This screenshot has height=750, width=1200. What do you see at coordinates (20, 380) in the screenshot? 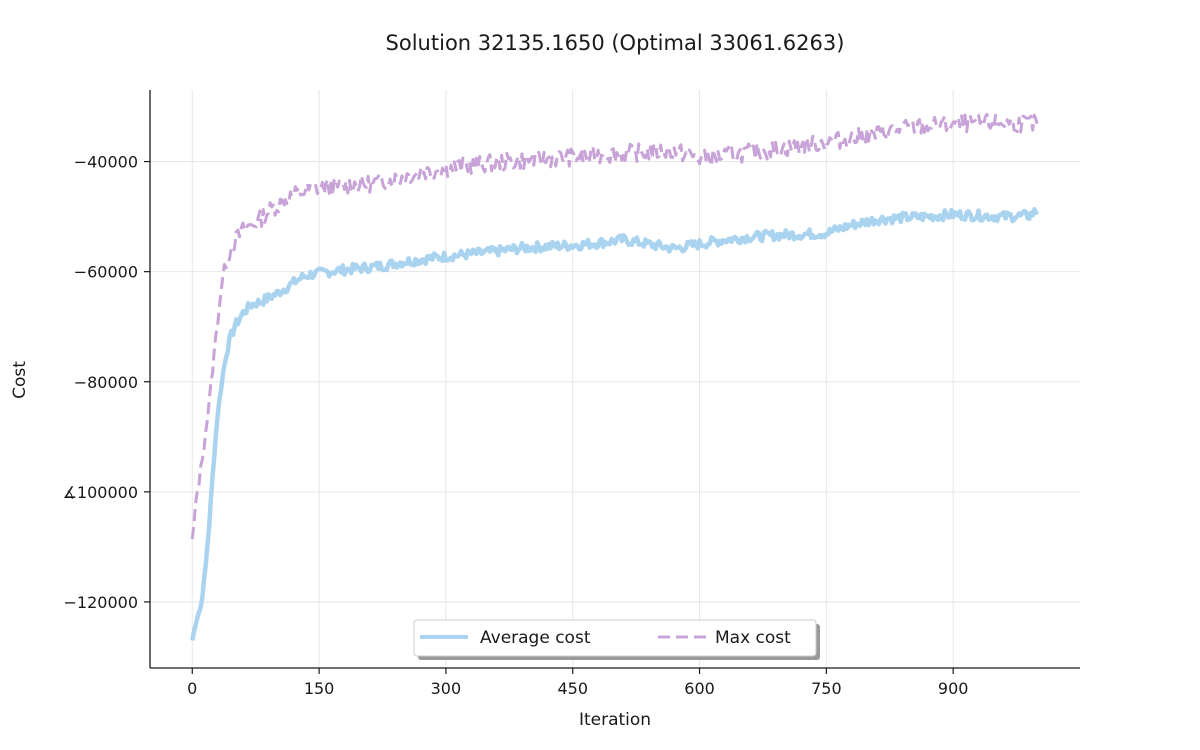
I see `y-axis-label: Cost` at bounding box center [20, 380].